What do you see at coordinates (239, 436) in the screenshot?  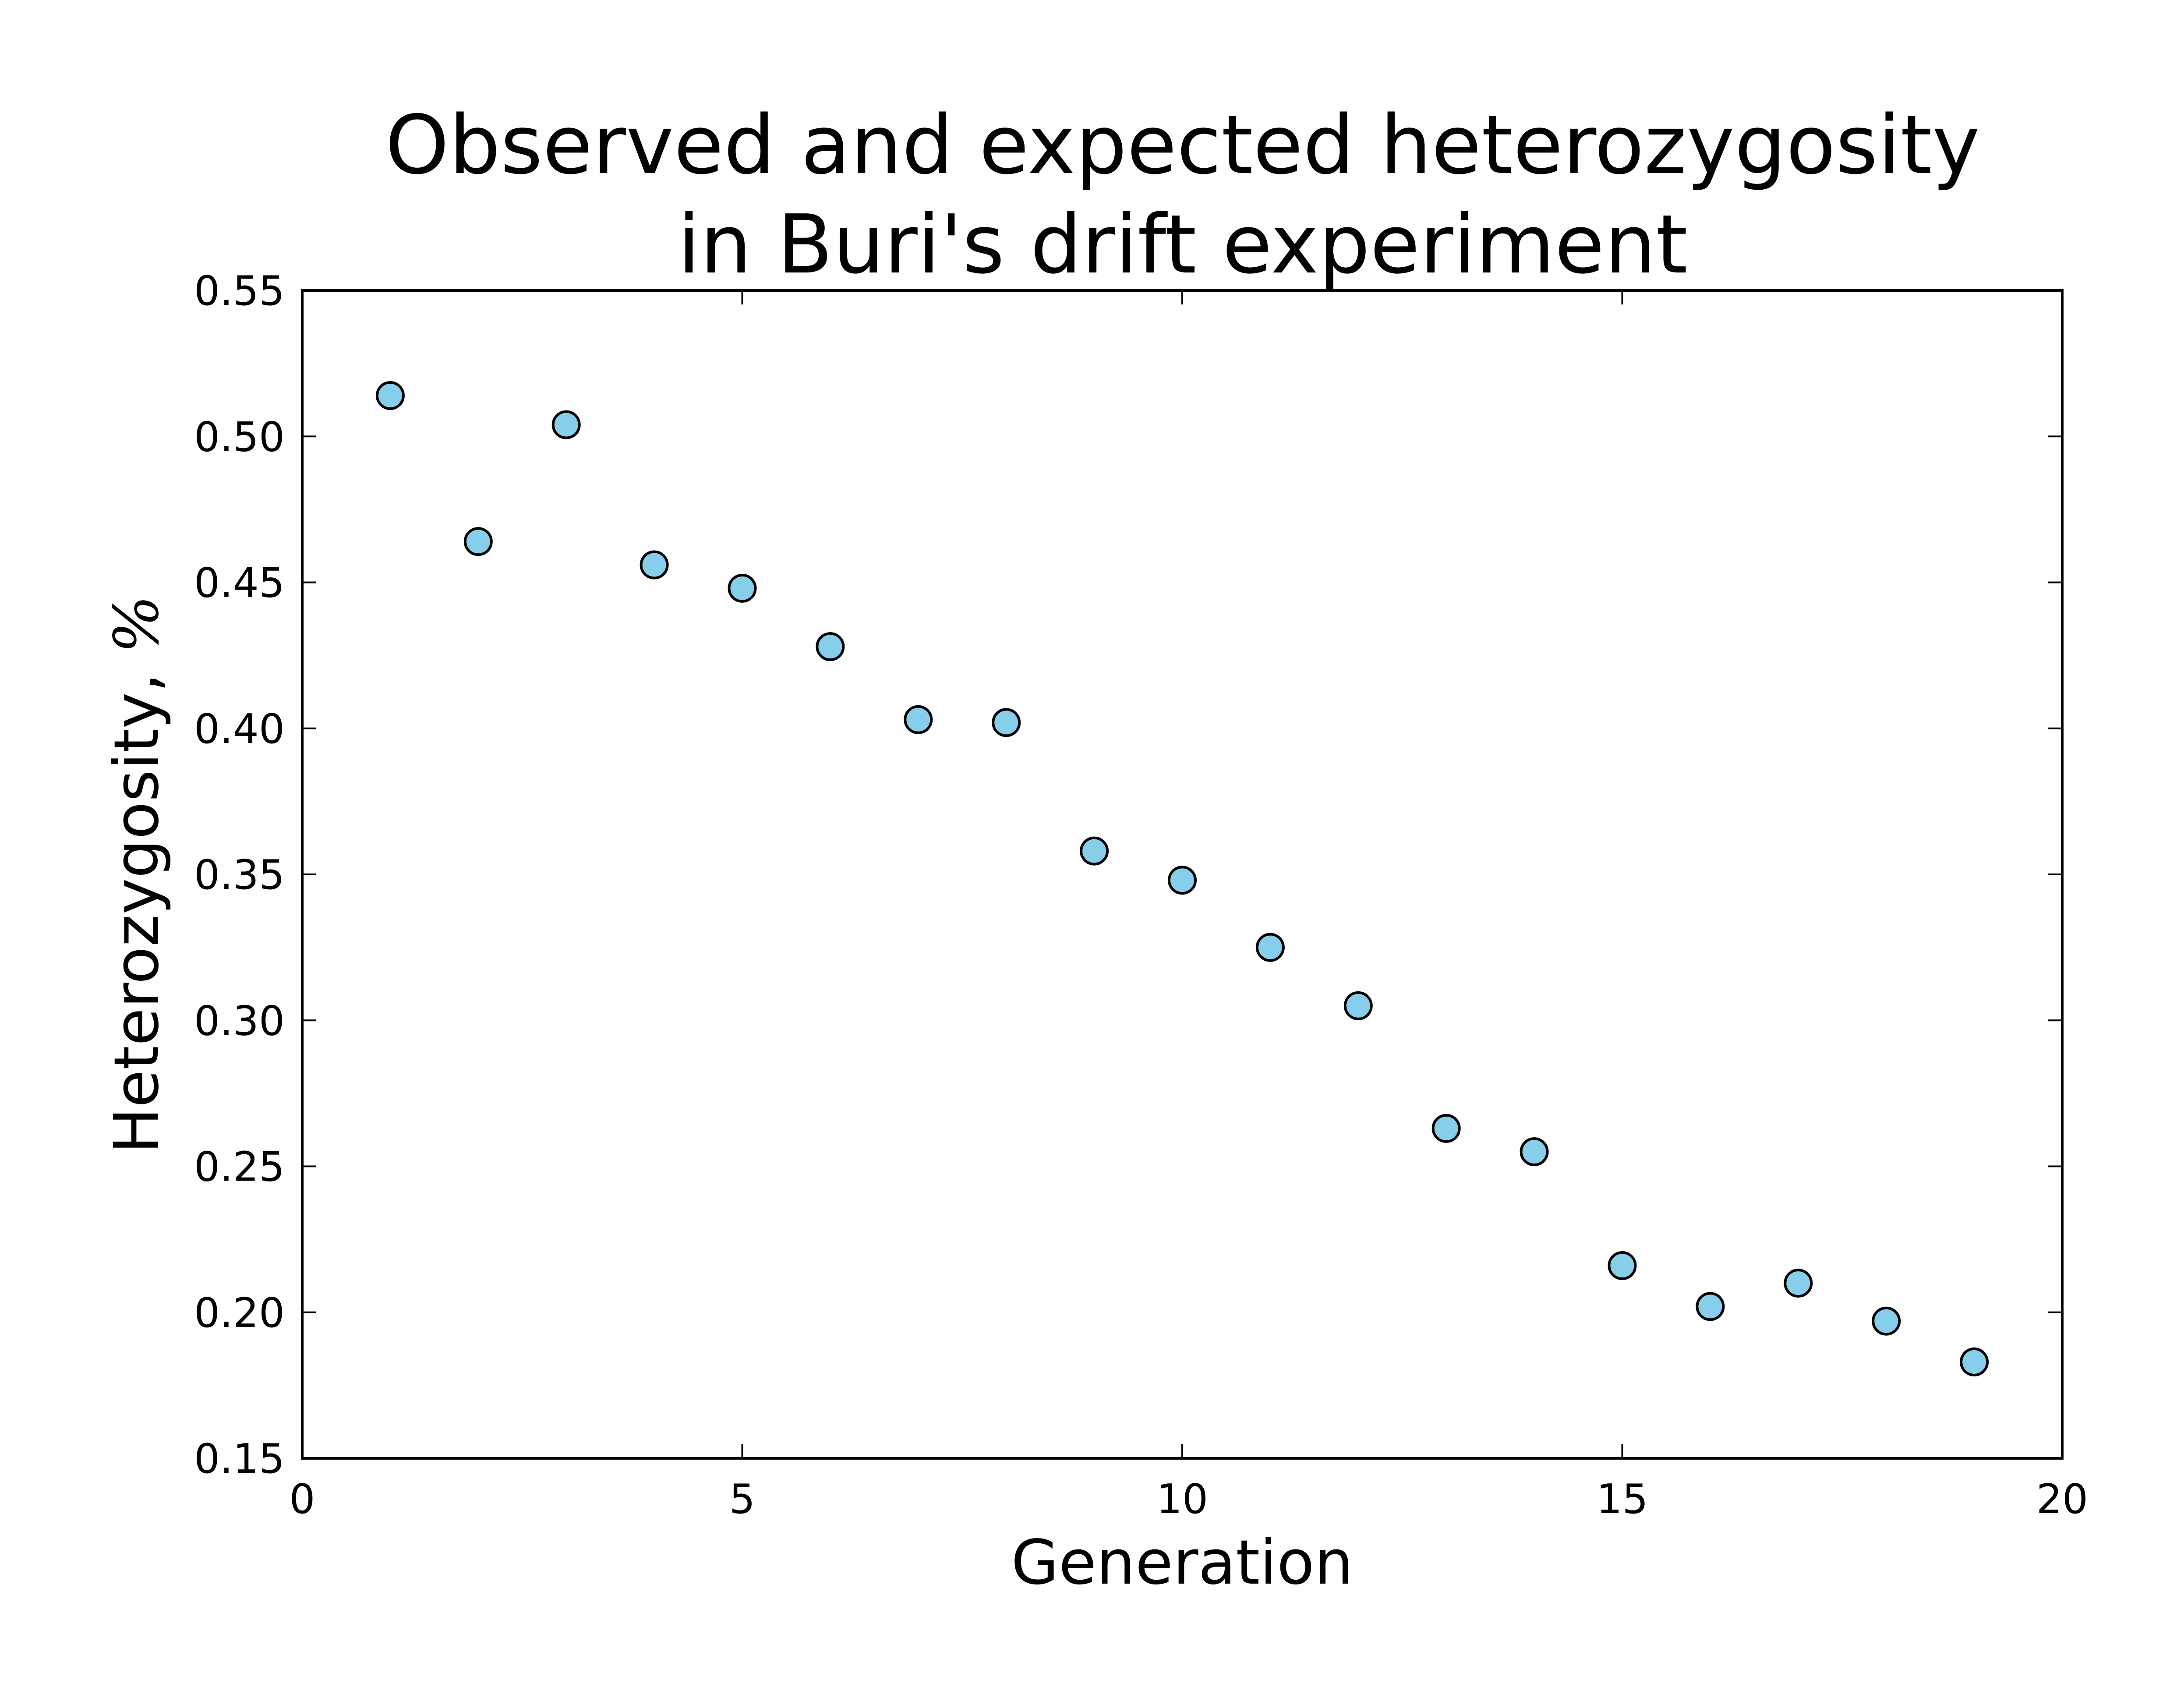 I see `y-tick-label: 0.50` at bounding box center [239, 436].